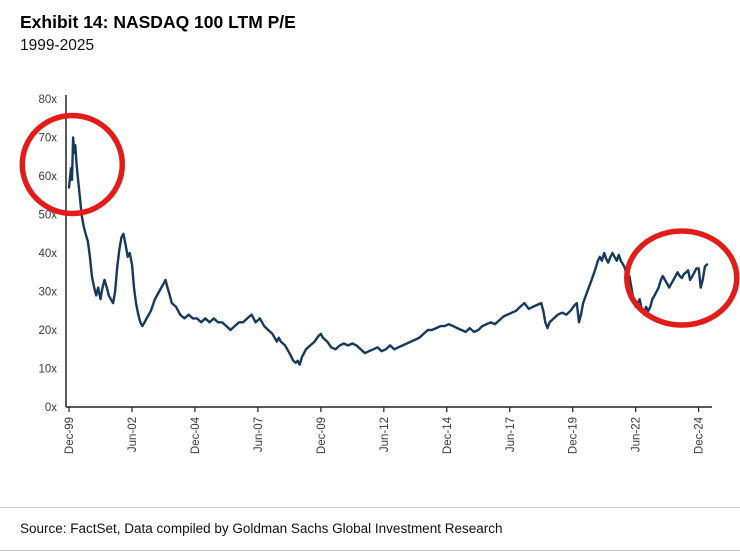 This screenshot has height=551, width=740. What do you see at coordinates (70, 435) in the screenshot?
I see `x-tick-label: Dec-99` at bounding box center [70, 435].